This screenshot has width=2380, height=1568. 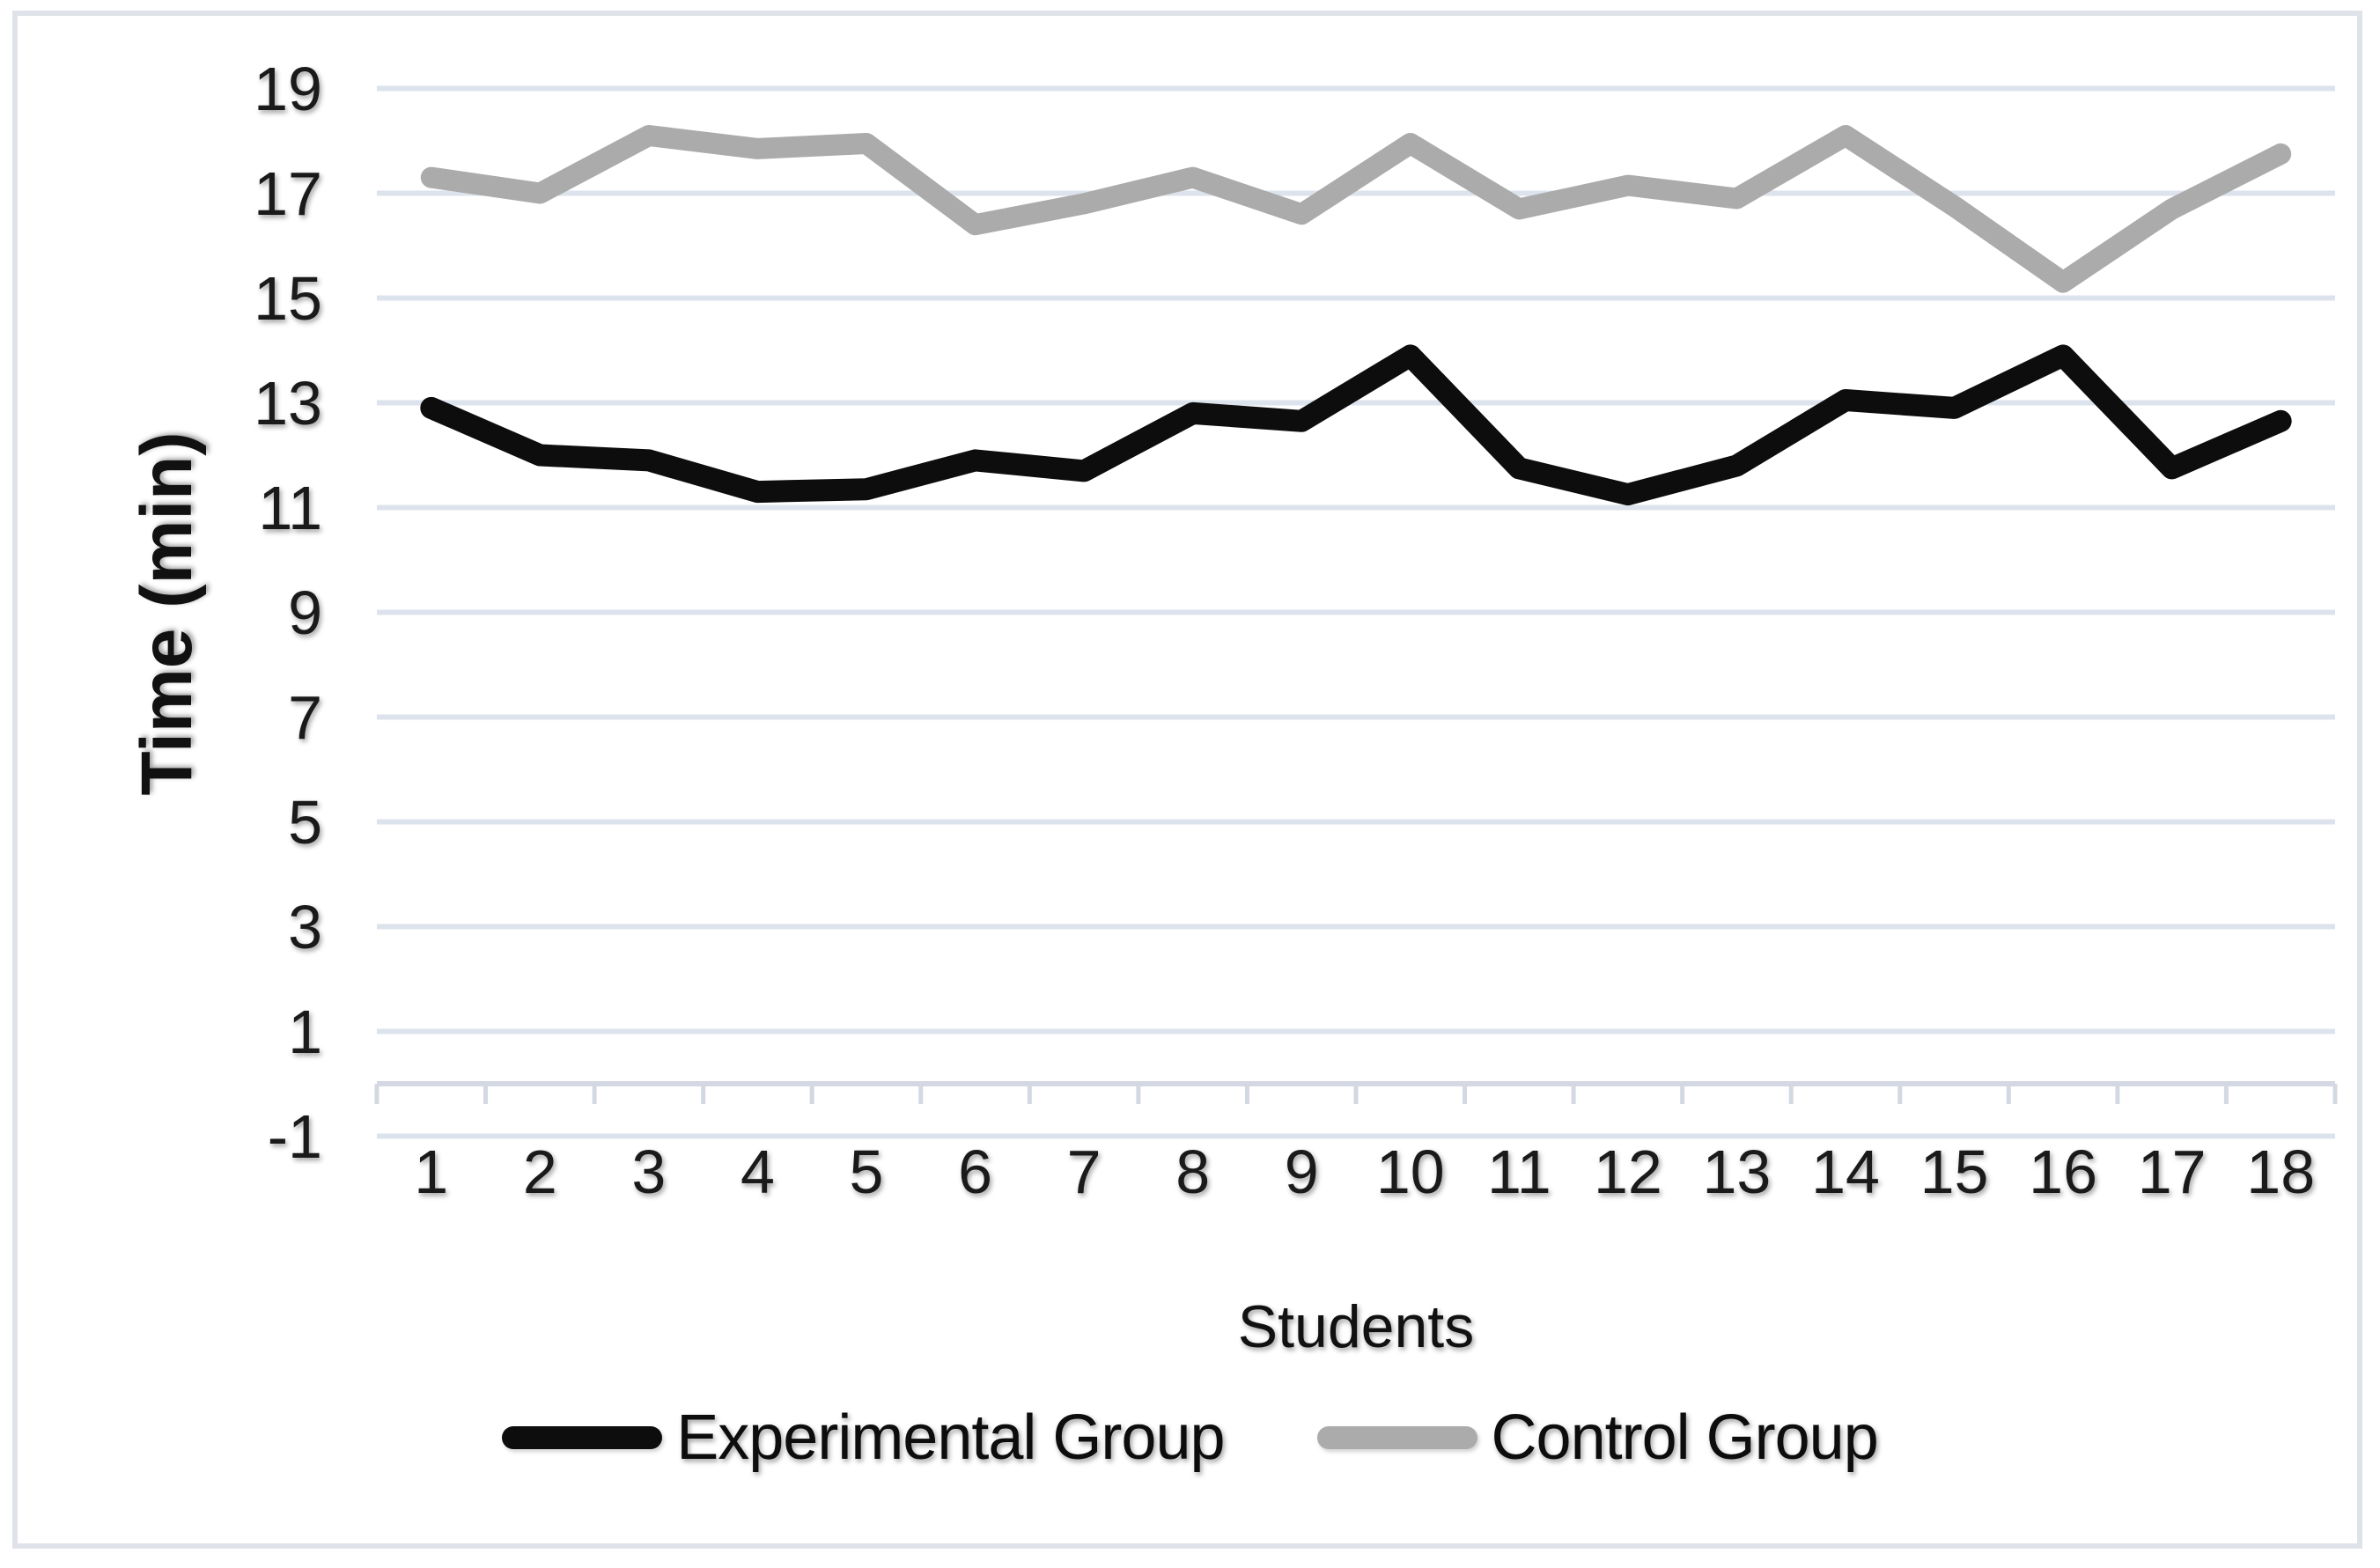 What do you see at coordinates (1846, 1171) in the screenshot?
I see `x-tick-label-14: 14` at bounding box center [1846, 1171].